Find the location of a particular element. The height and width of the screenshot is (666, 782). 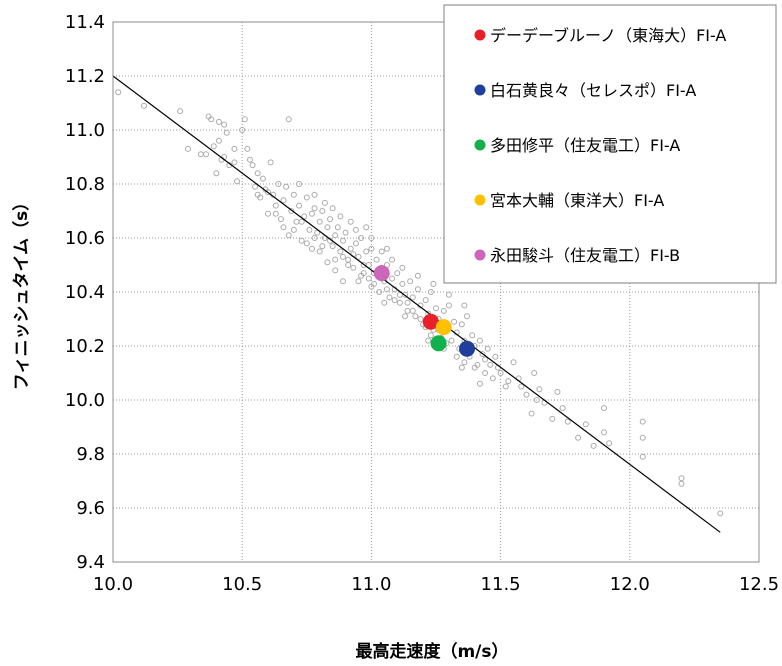

y-tick-label: 9.4 is located at coordinates (90, 562).